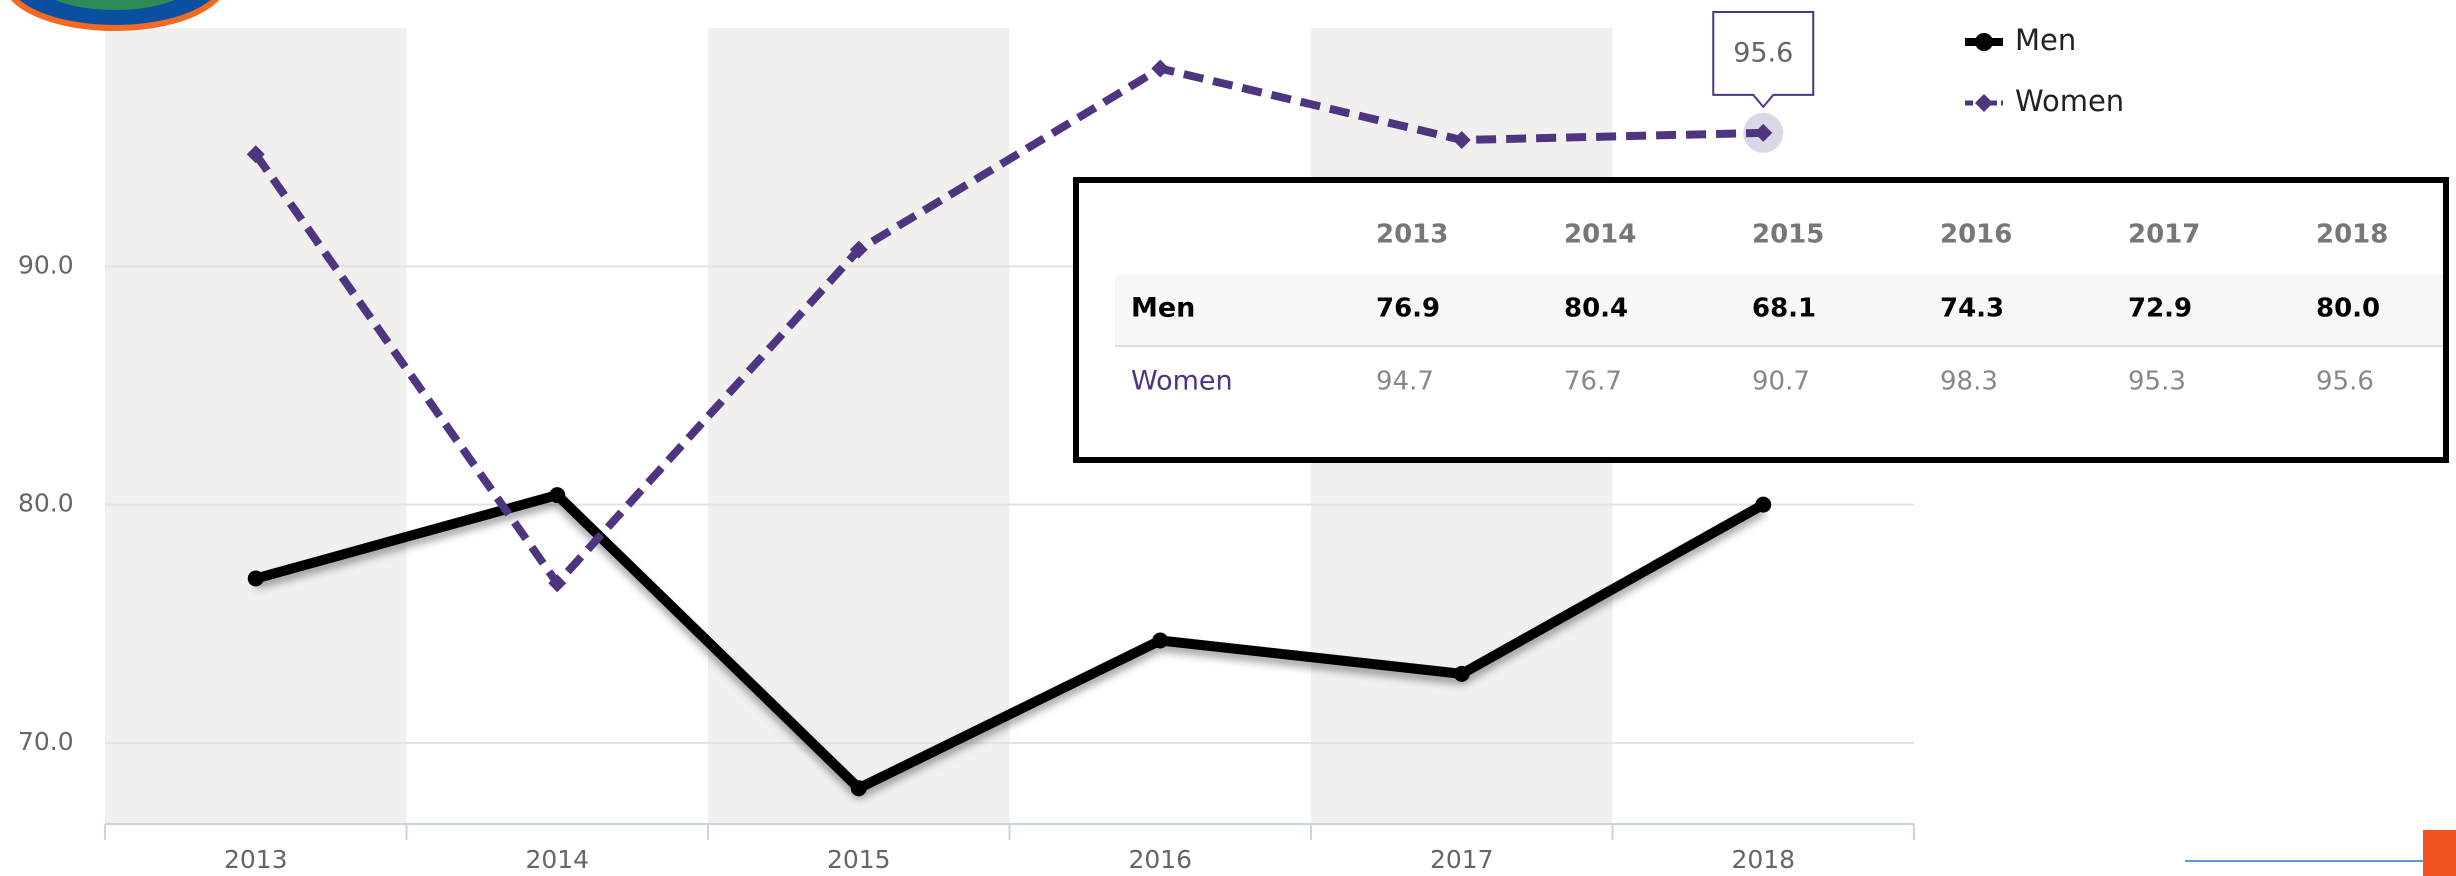 The height and width of the screenshot is (876, 2456). I want to click on table-cell: 76.7, so click(1593, 382).